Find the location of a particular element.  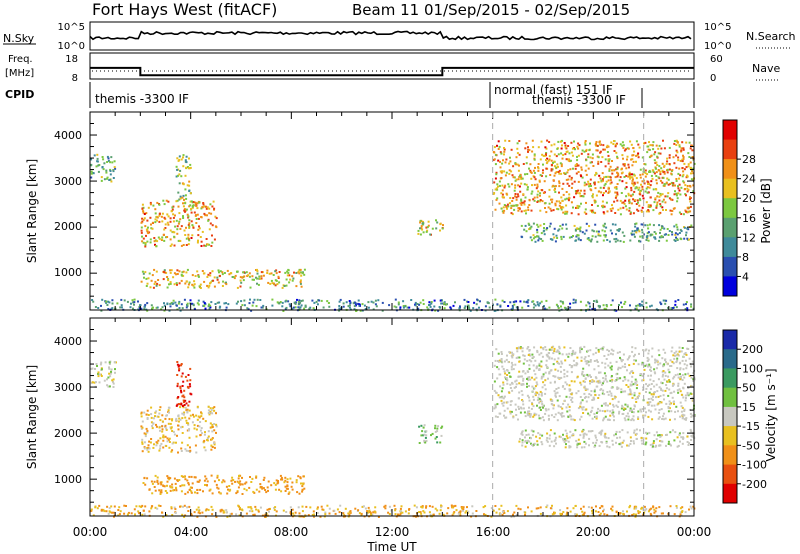

freq-tick-top: 18 is located at coordinates (71, 59).